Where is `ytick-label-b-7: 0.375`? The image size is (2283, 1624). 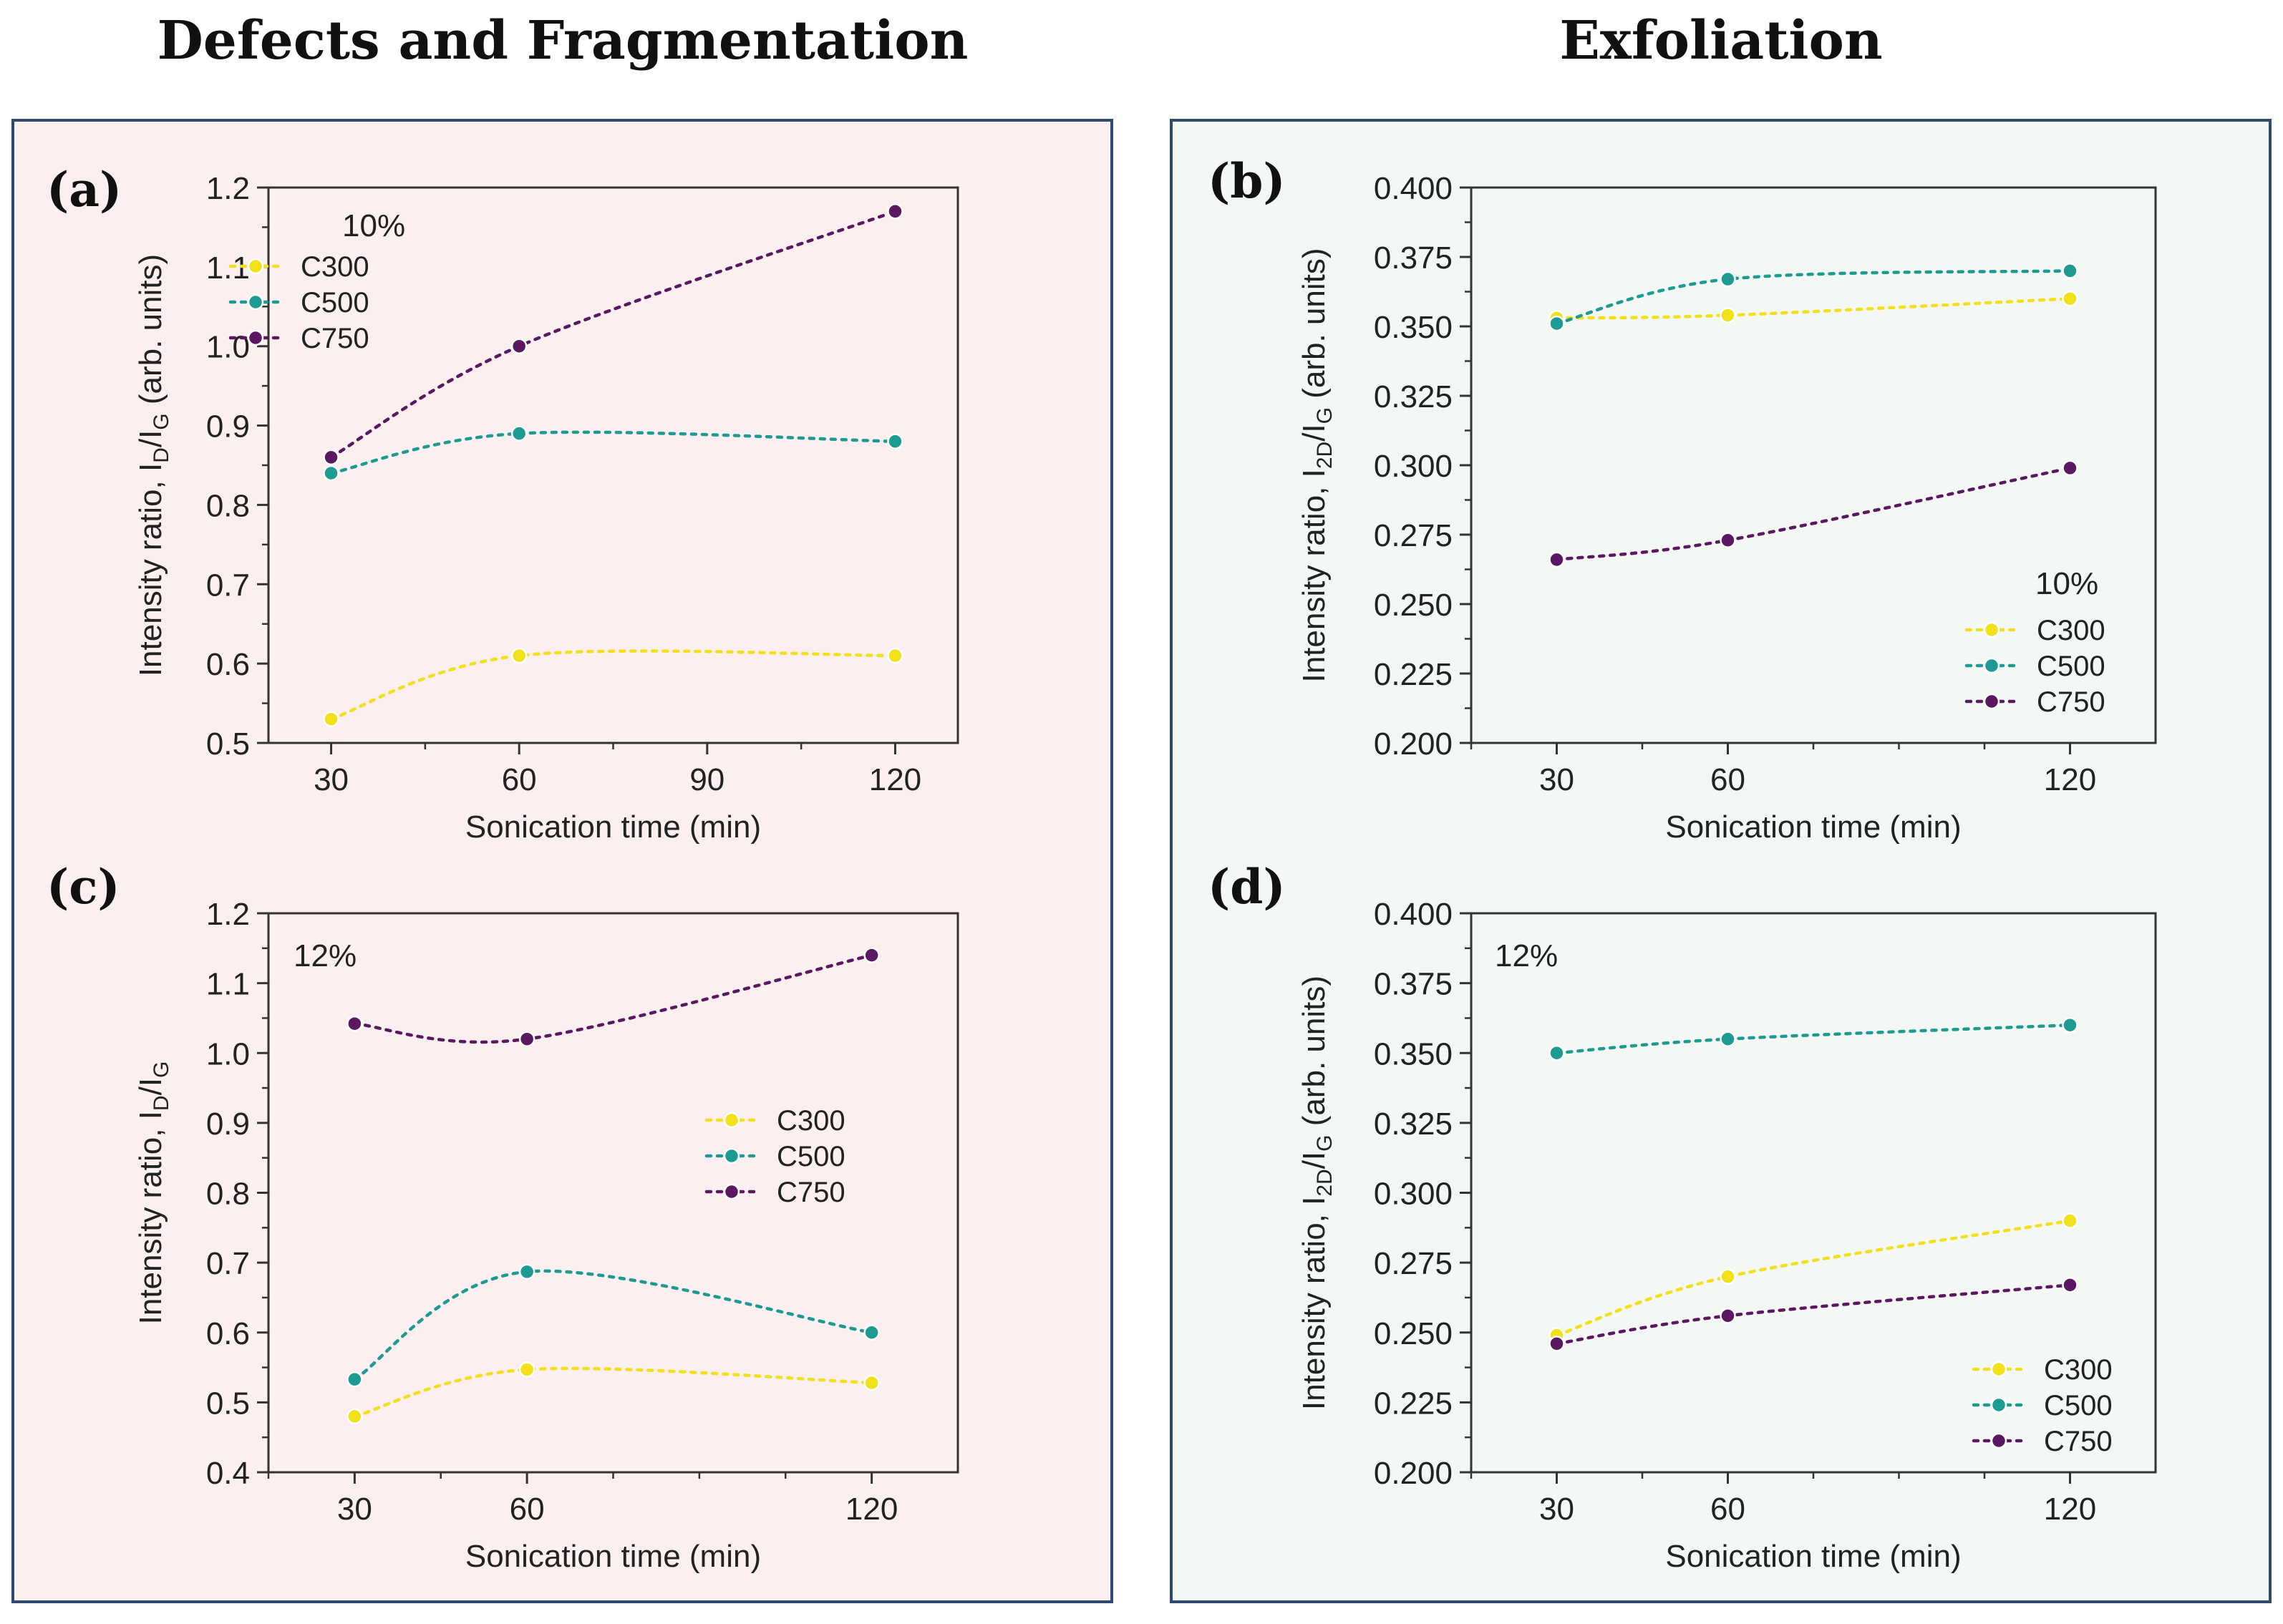
ytick-label-b-7: 0.375 is located at coordinates (1413, 258).